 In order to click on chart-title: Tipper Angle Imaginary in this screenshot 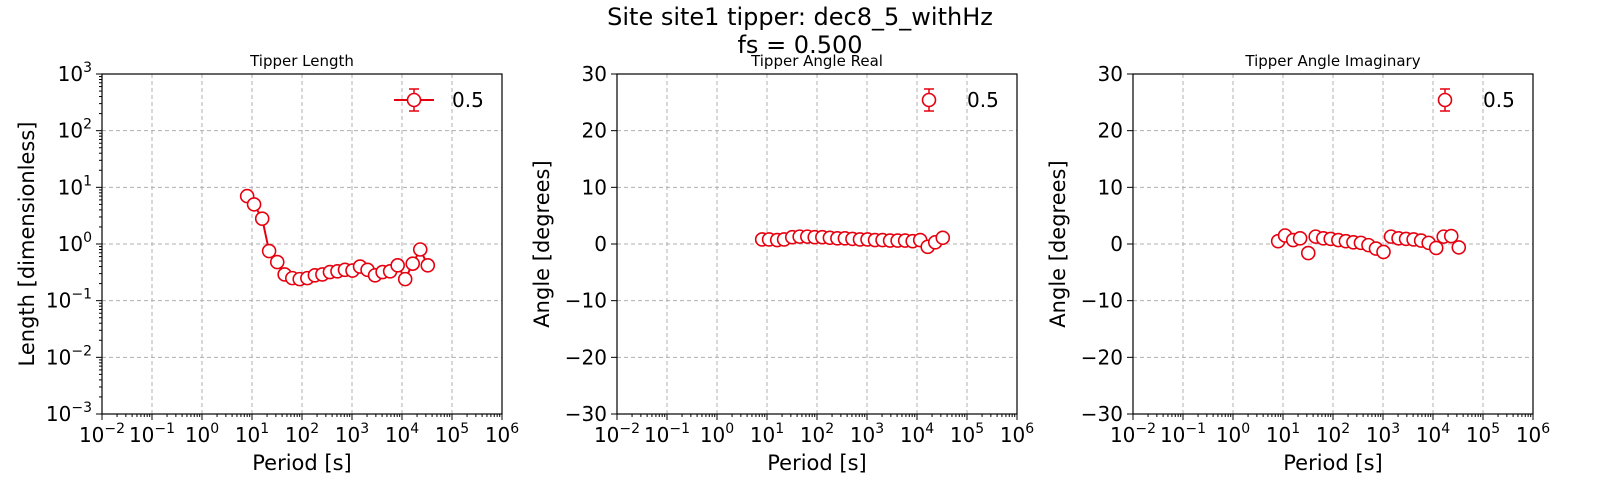, I will do `click(1332, 61)`.